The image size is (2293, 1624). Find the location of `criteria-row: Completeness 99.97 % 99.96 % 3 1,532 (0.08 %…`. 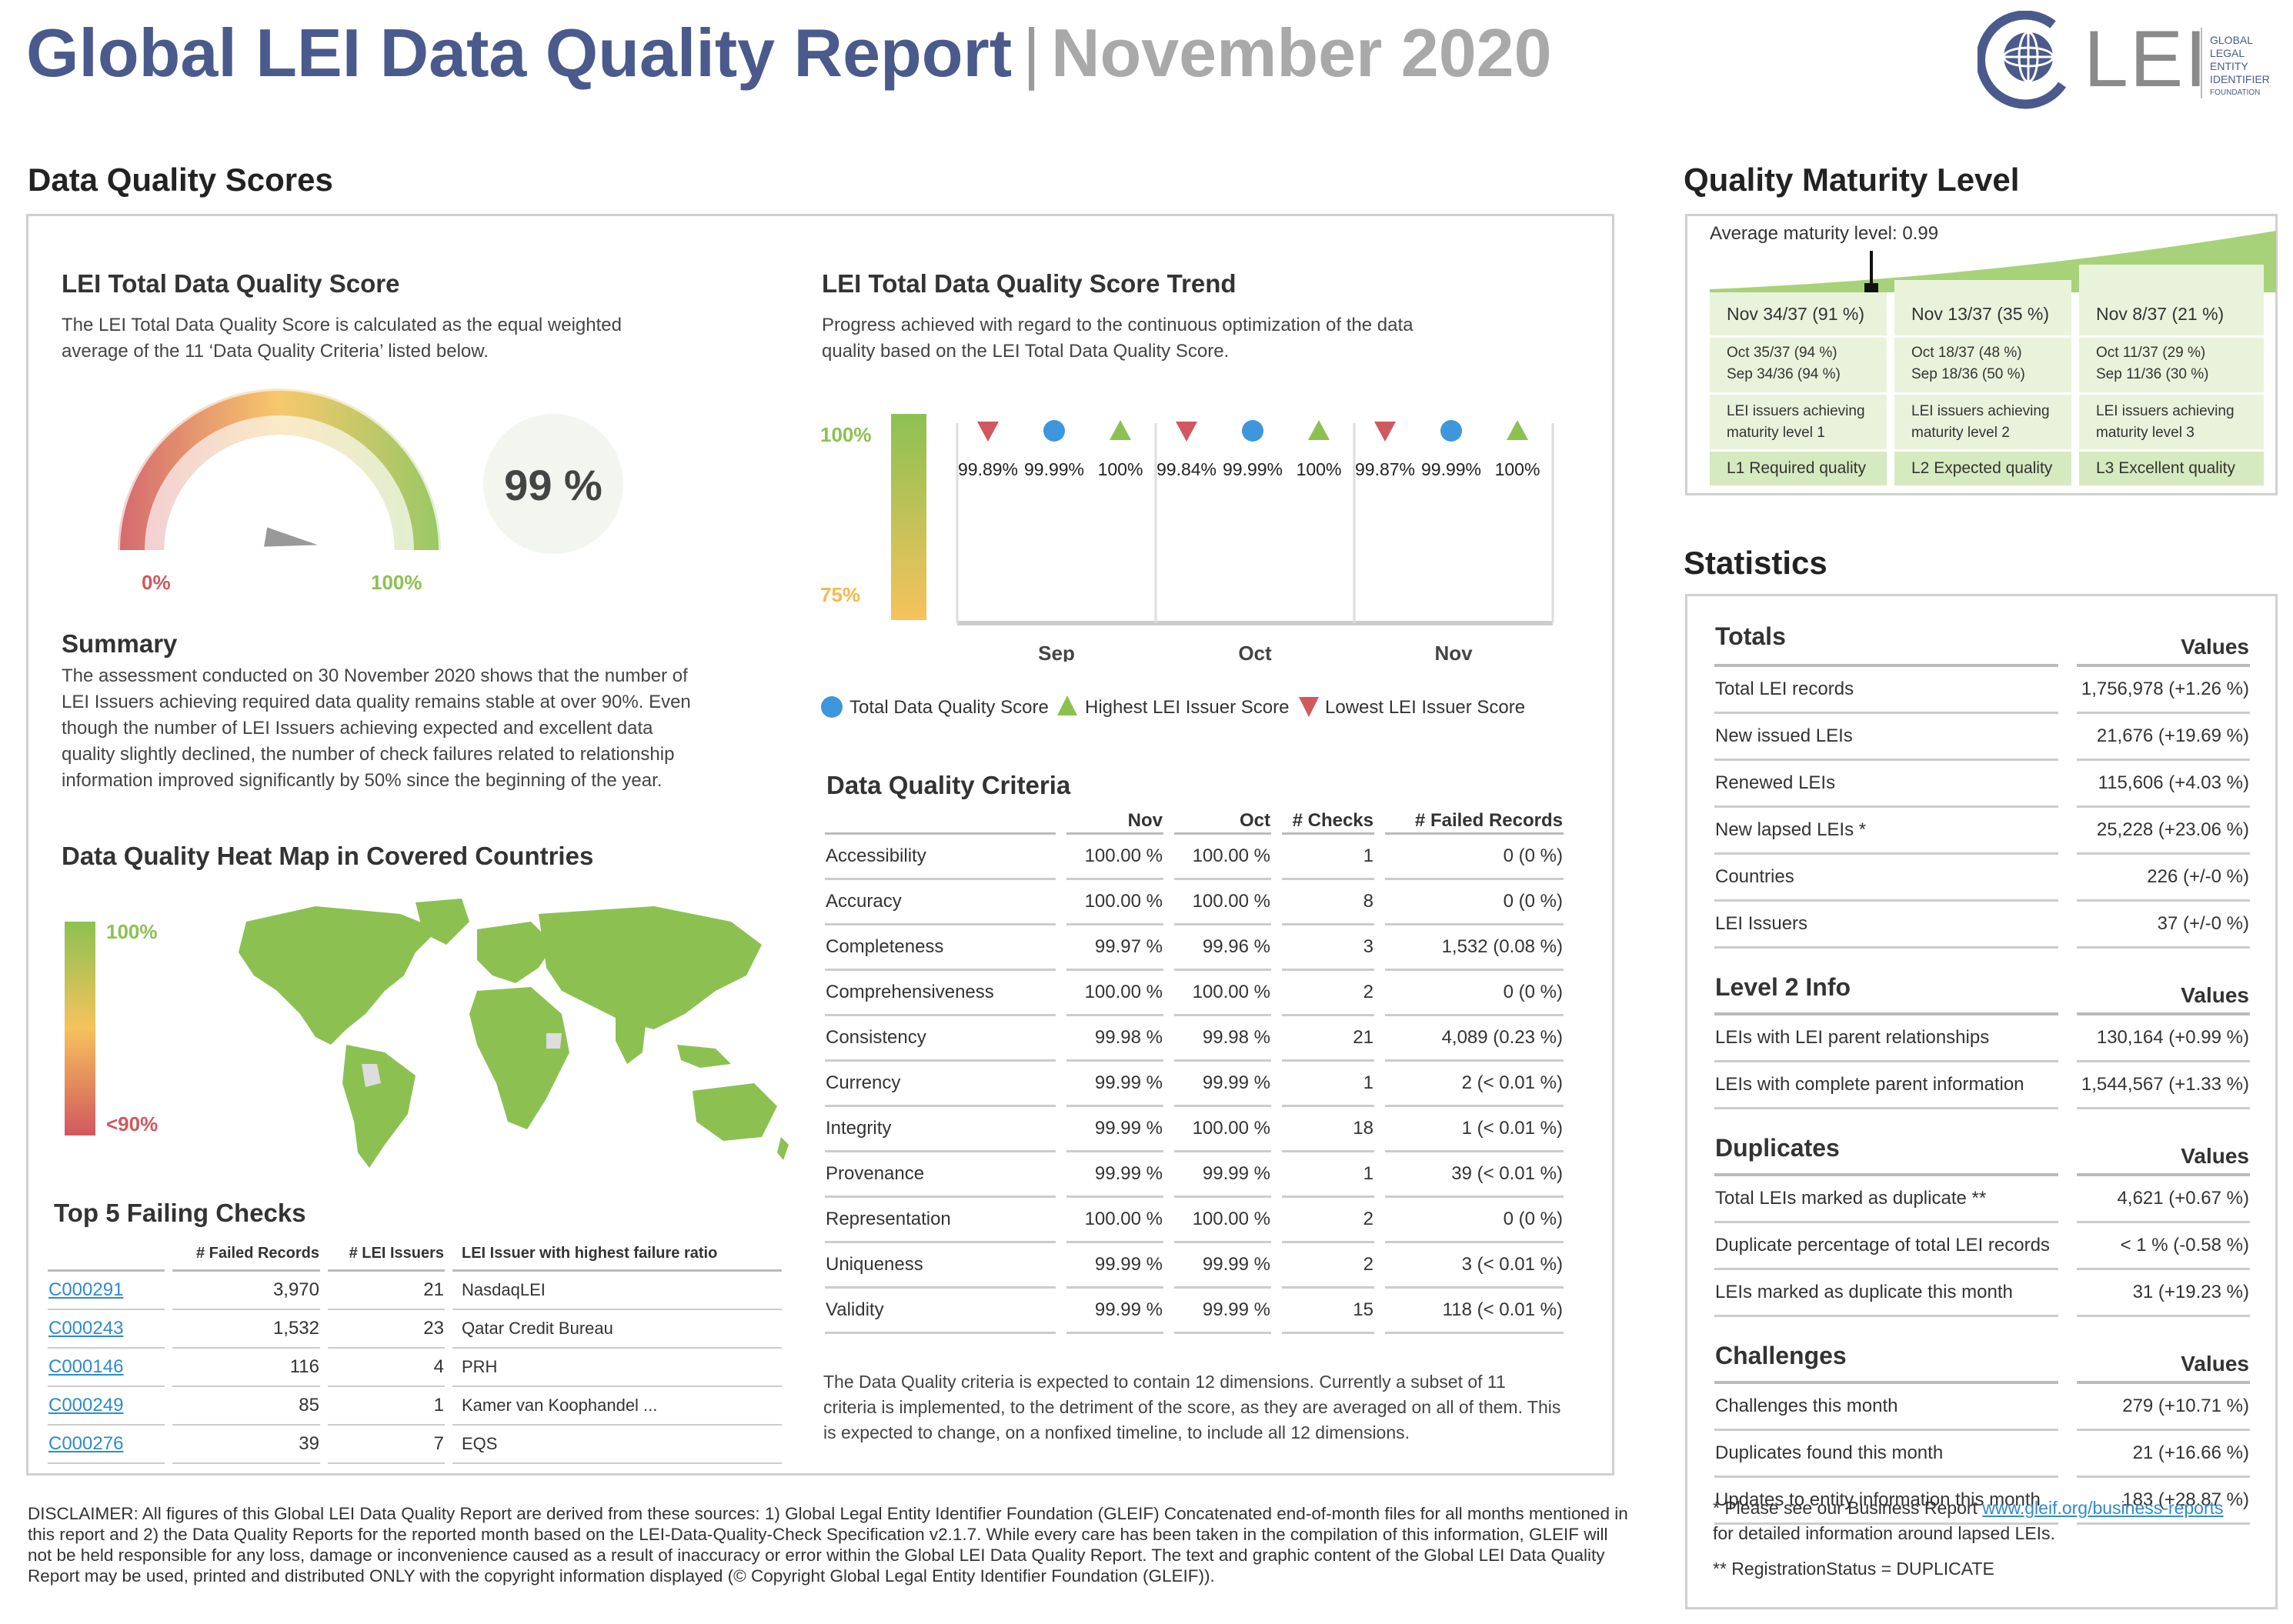

criteria-row: Completeness 99.97 % 99.96 % 3 1,532 (0.08 %… is located at coordinates (1194, 948).